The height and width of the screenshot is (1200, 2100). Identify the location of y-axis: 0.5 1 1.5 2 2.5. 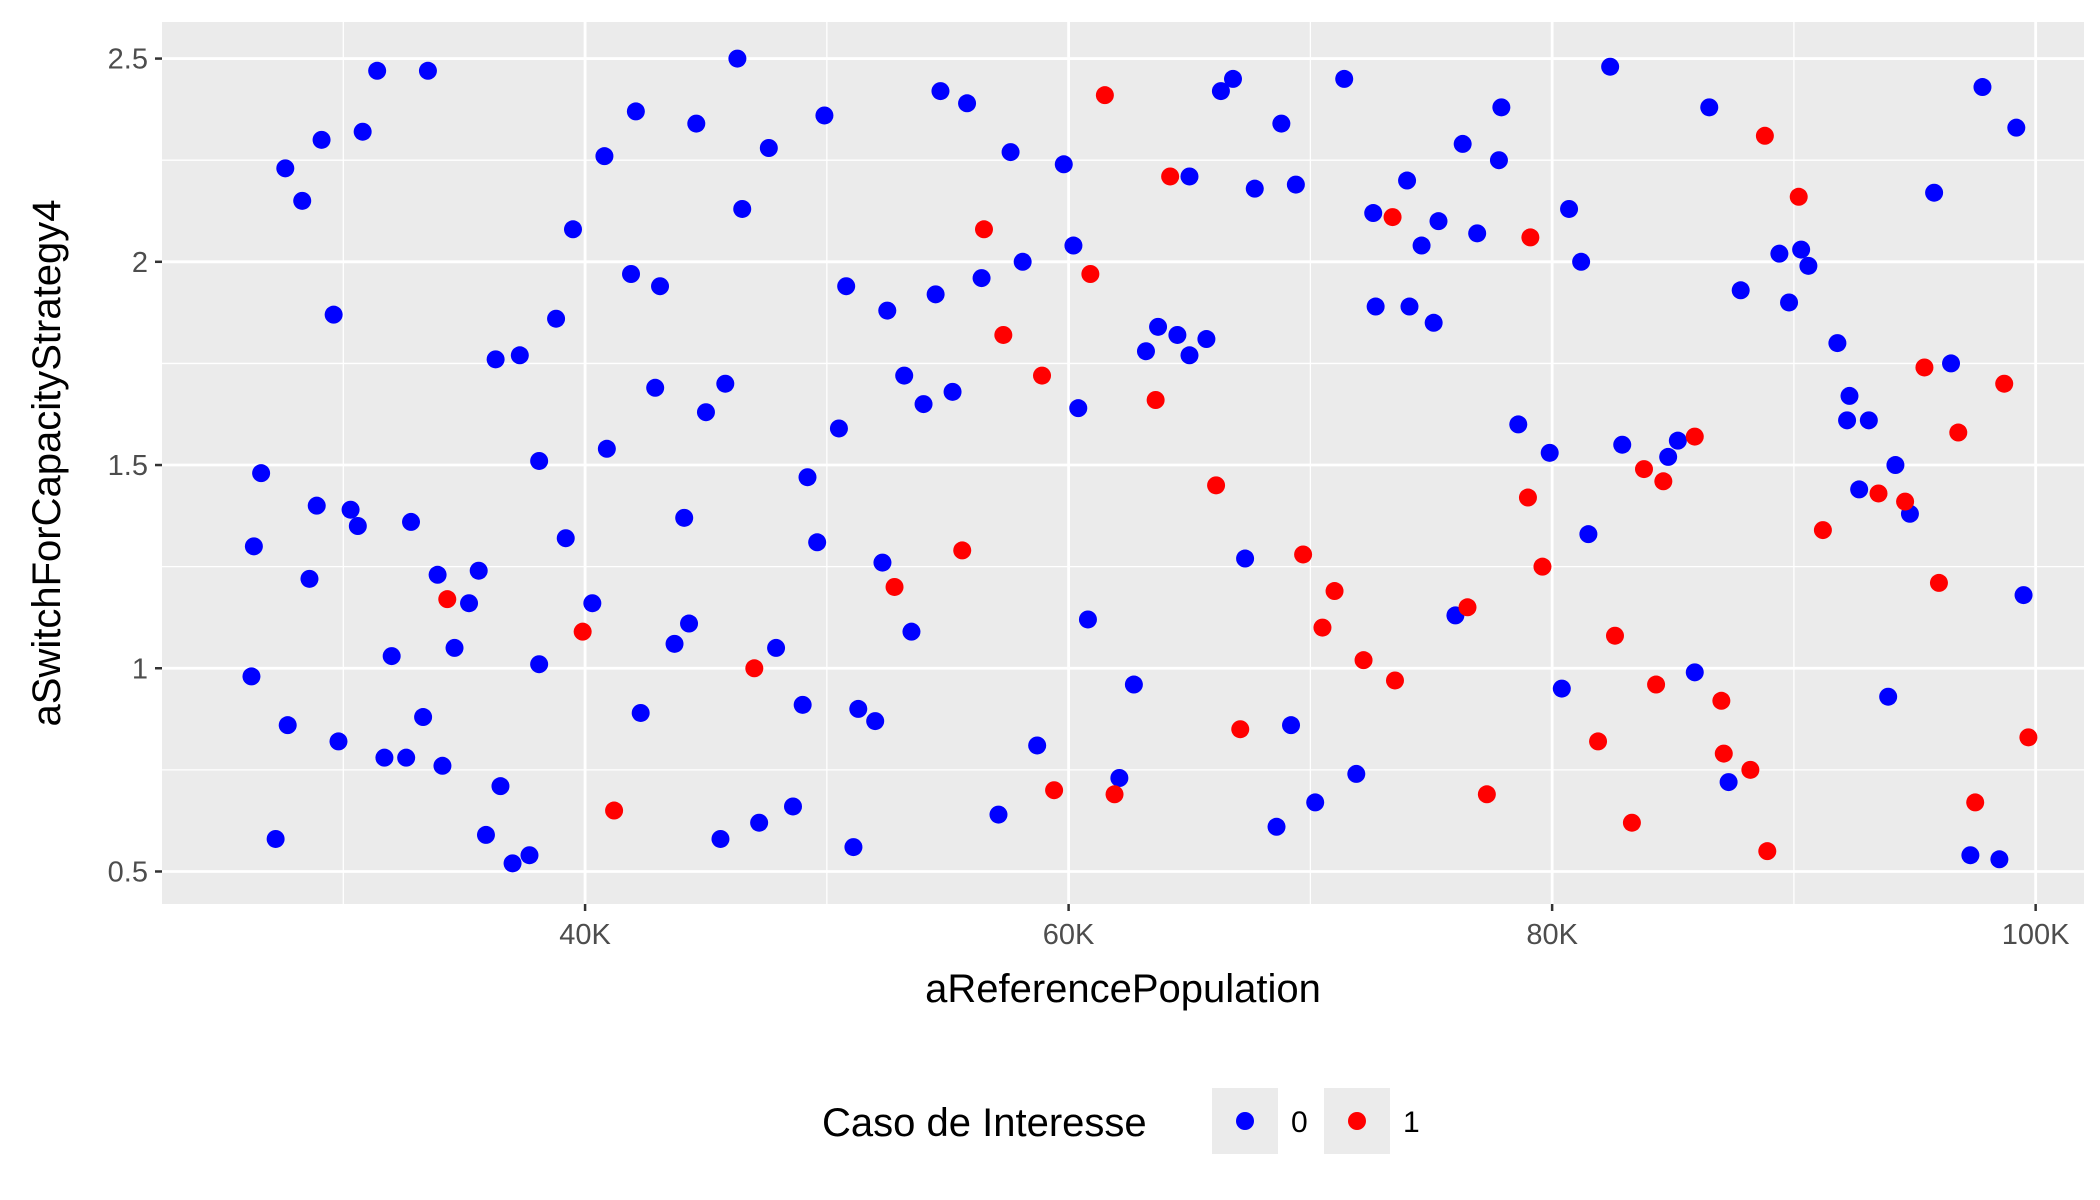
(135, 466).